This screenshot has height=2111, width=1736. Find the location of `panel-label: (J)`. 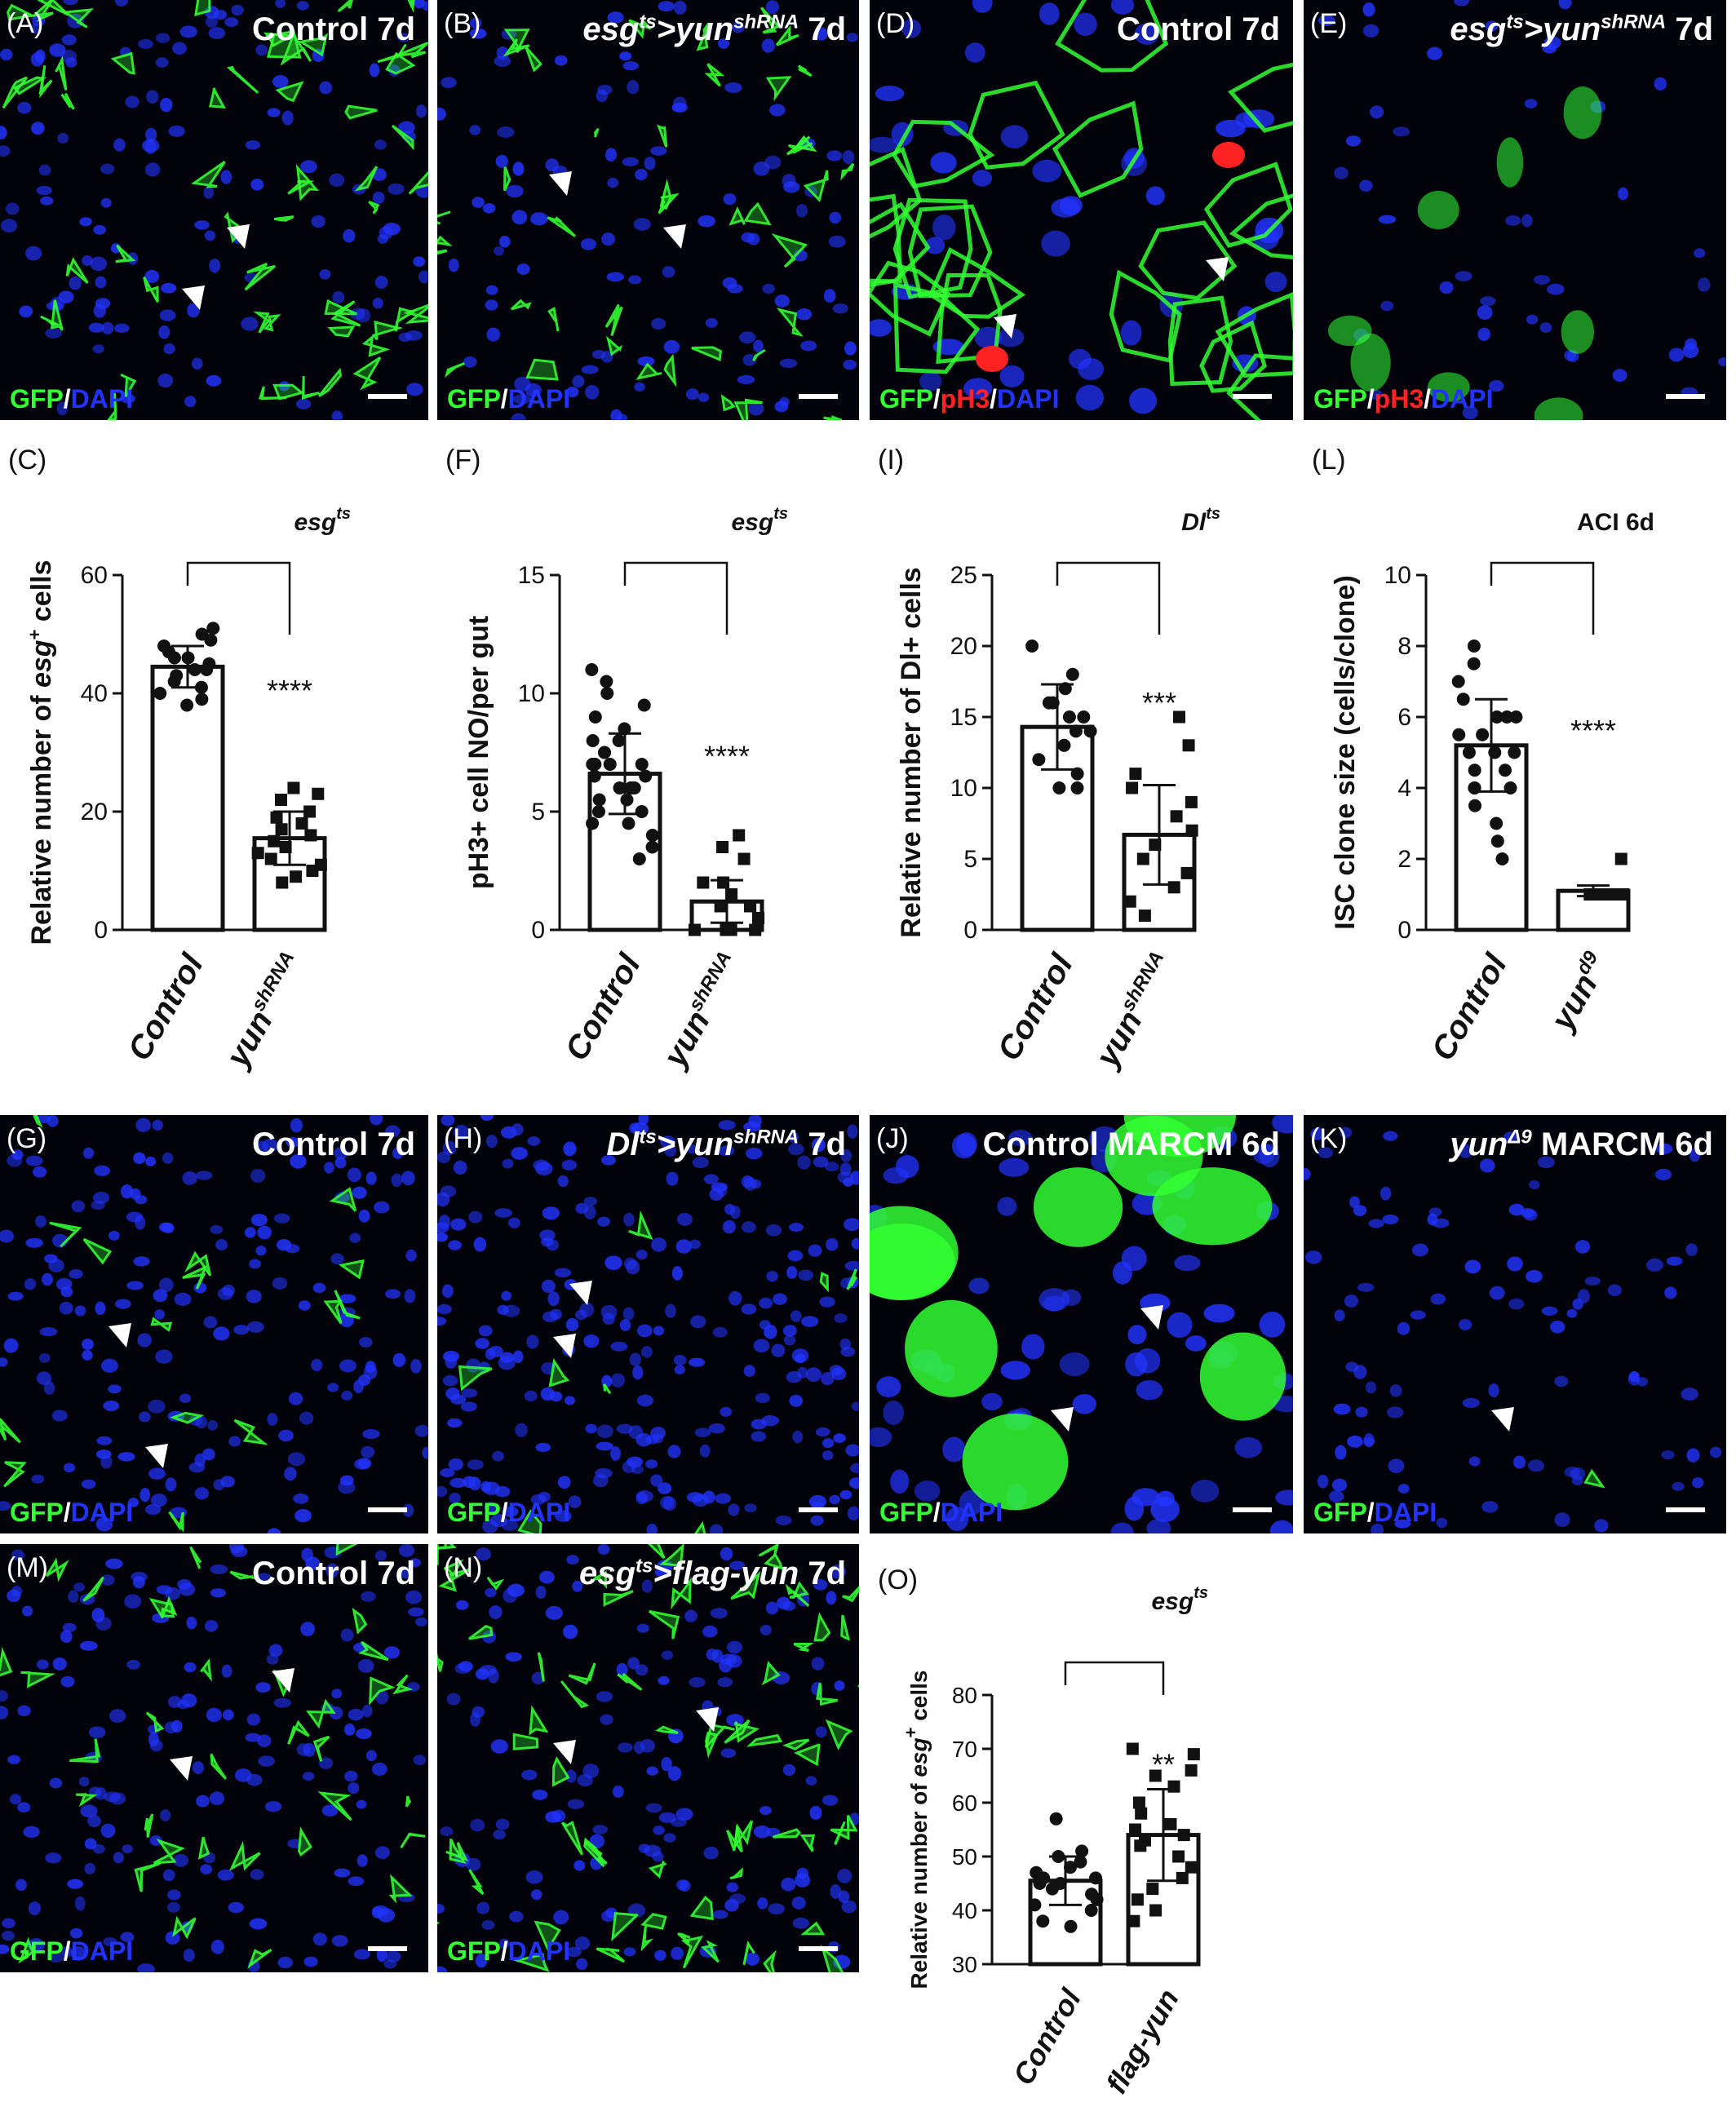

panel-label: (J) is located at coordinates (892, 1138).